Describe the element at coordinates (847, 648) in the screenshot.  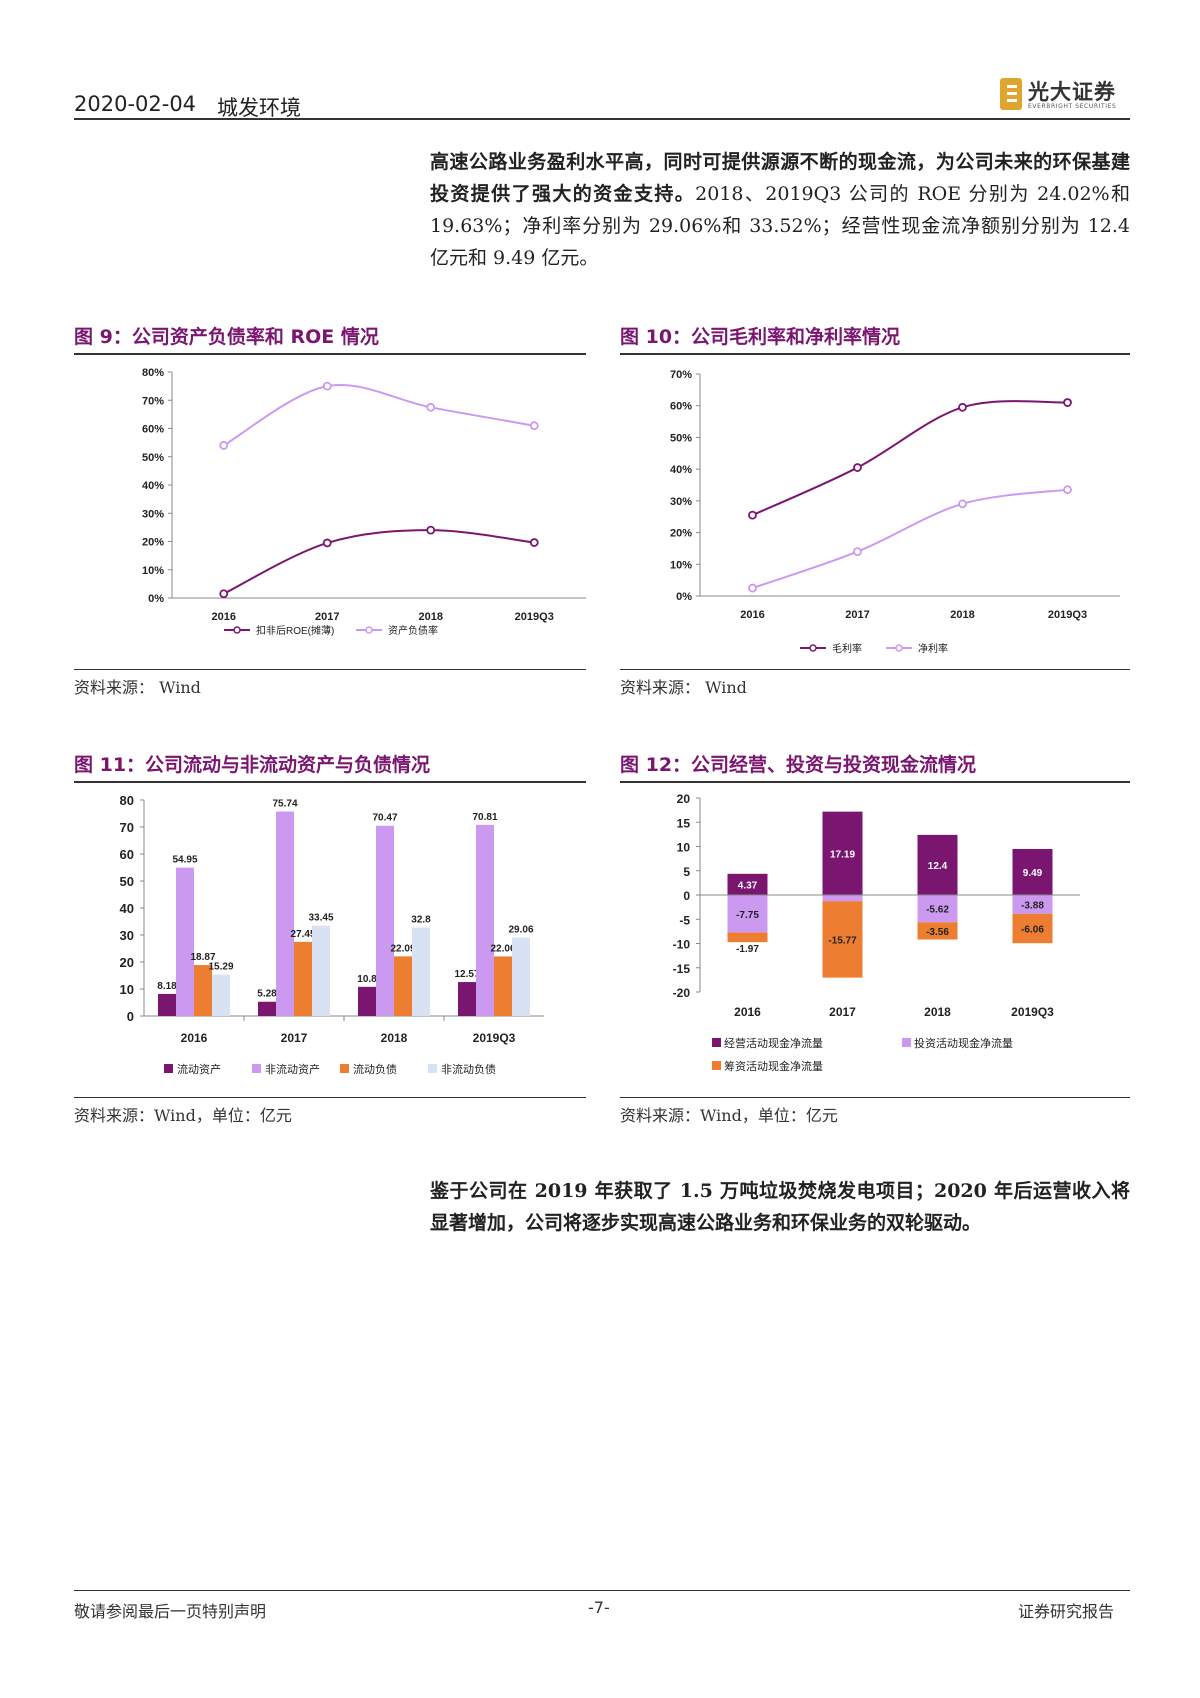
I see `fig10-legend-label: 毛利率` at that location.